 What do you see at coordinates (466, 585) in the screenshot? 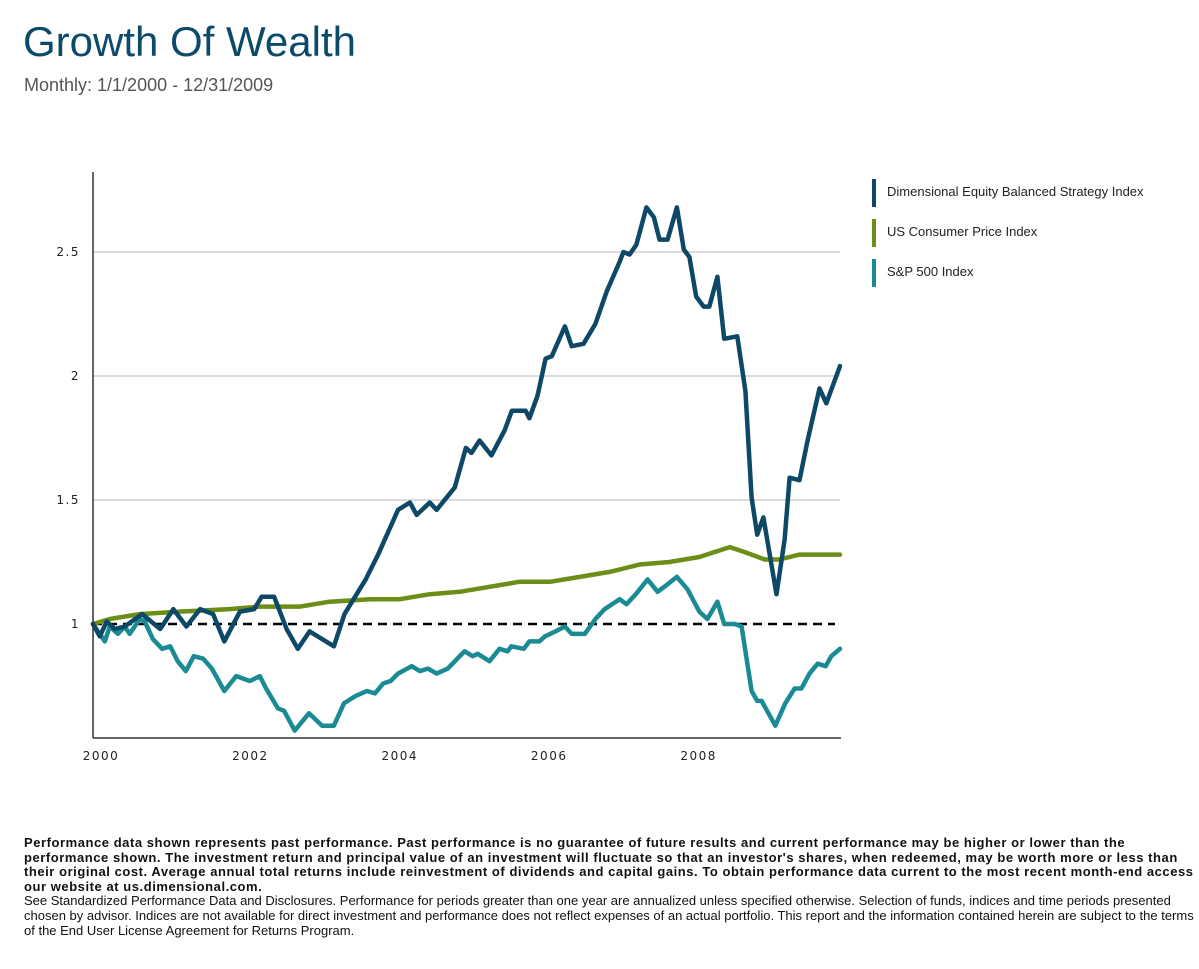
I see `cpi-line` at bounding box center [466, 585].